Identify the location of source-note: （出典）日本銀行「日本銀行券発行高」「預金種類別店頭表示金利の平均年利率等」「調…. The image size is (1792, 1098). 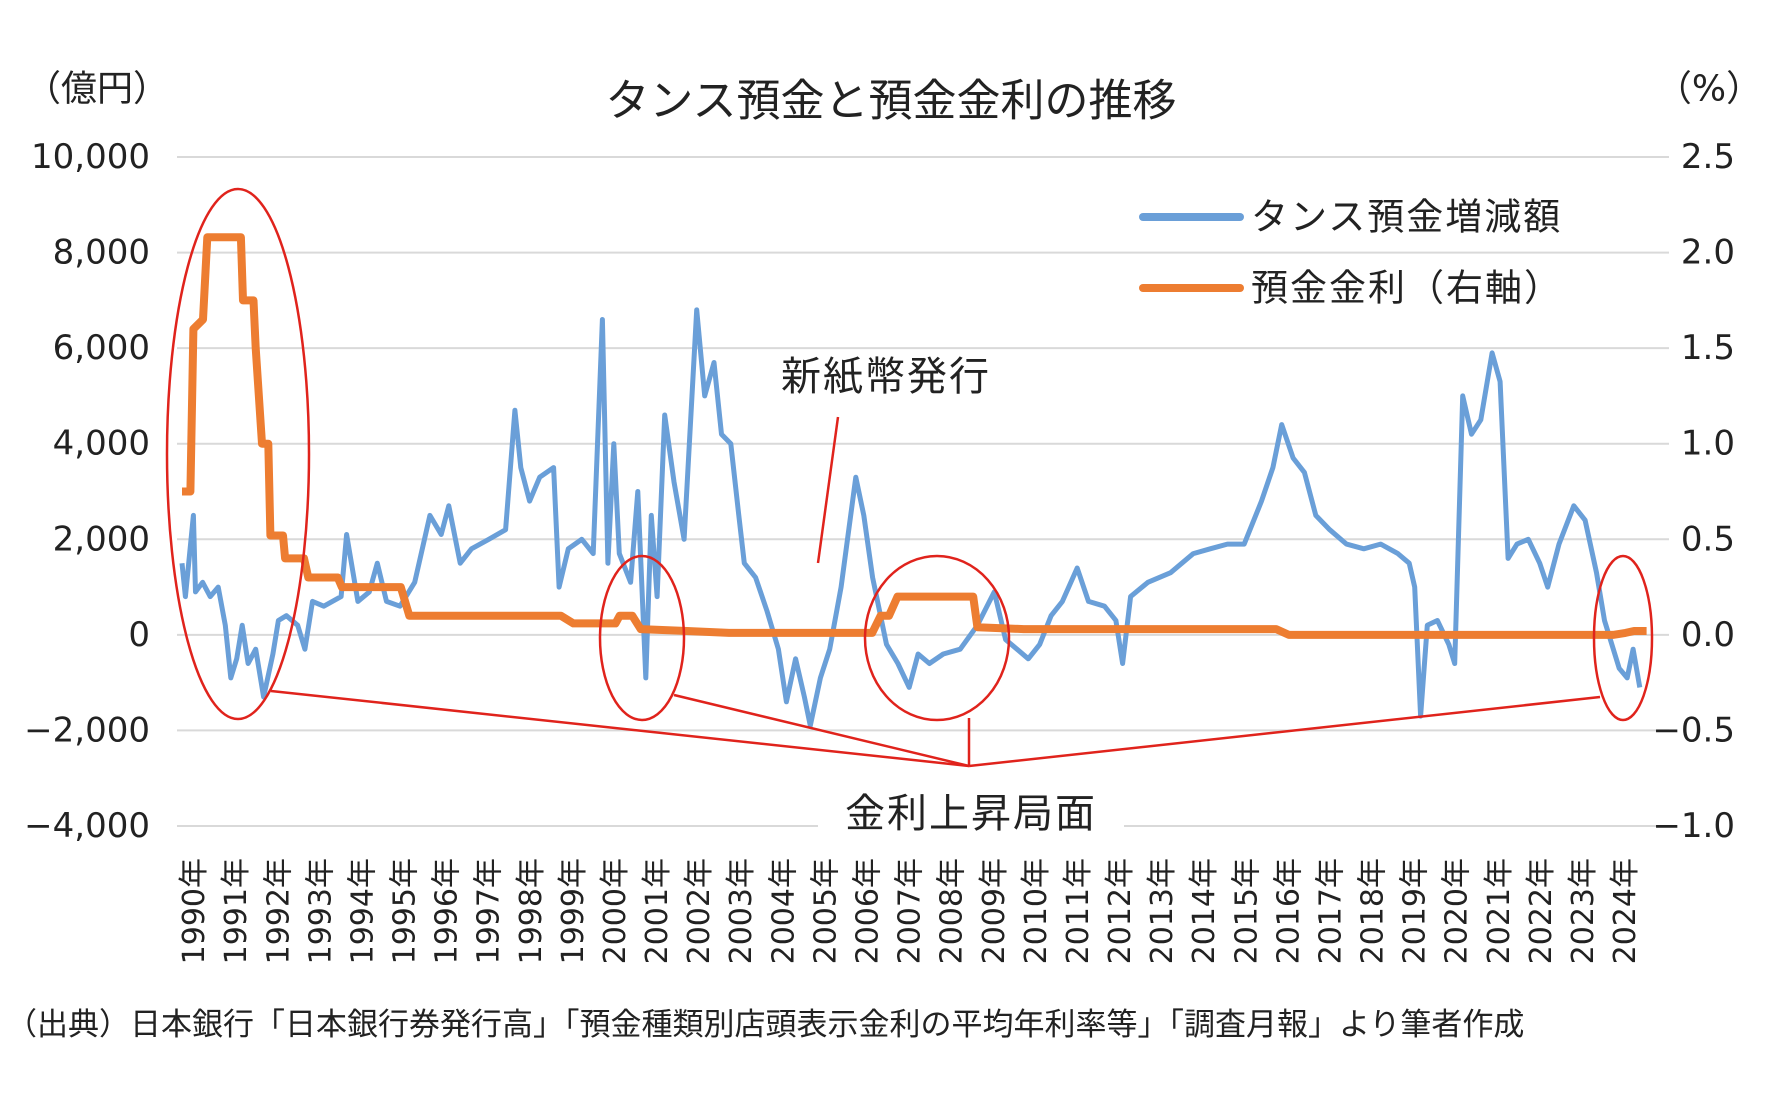
(765, 1025).